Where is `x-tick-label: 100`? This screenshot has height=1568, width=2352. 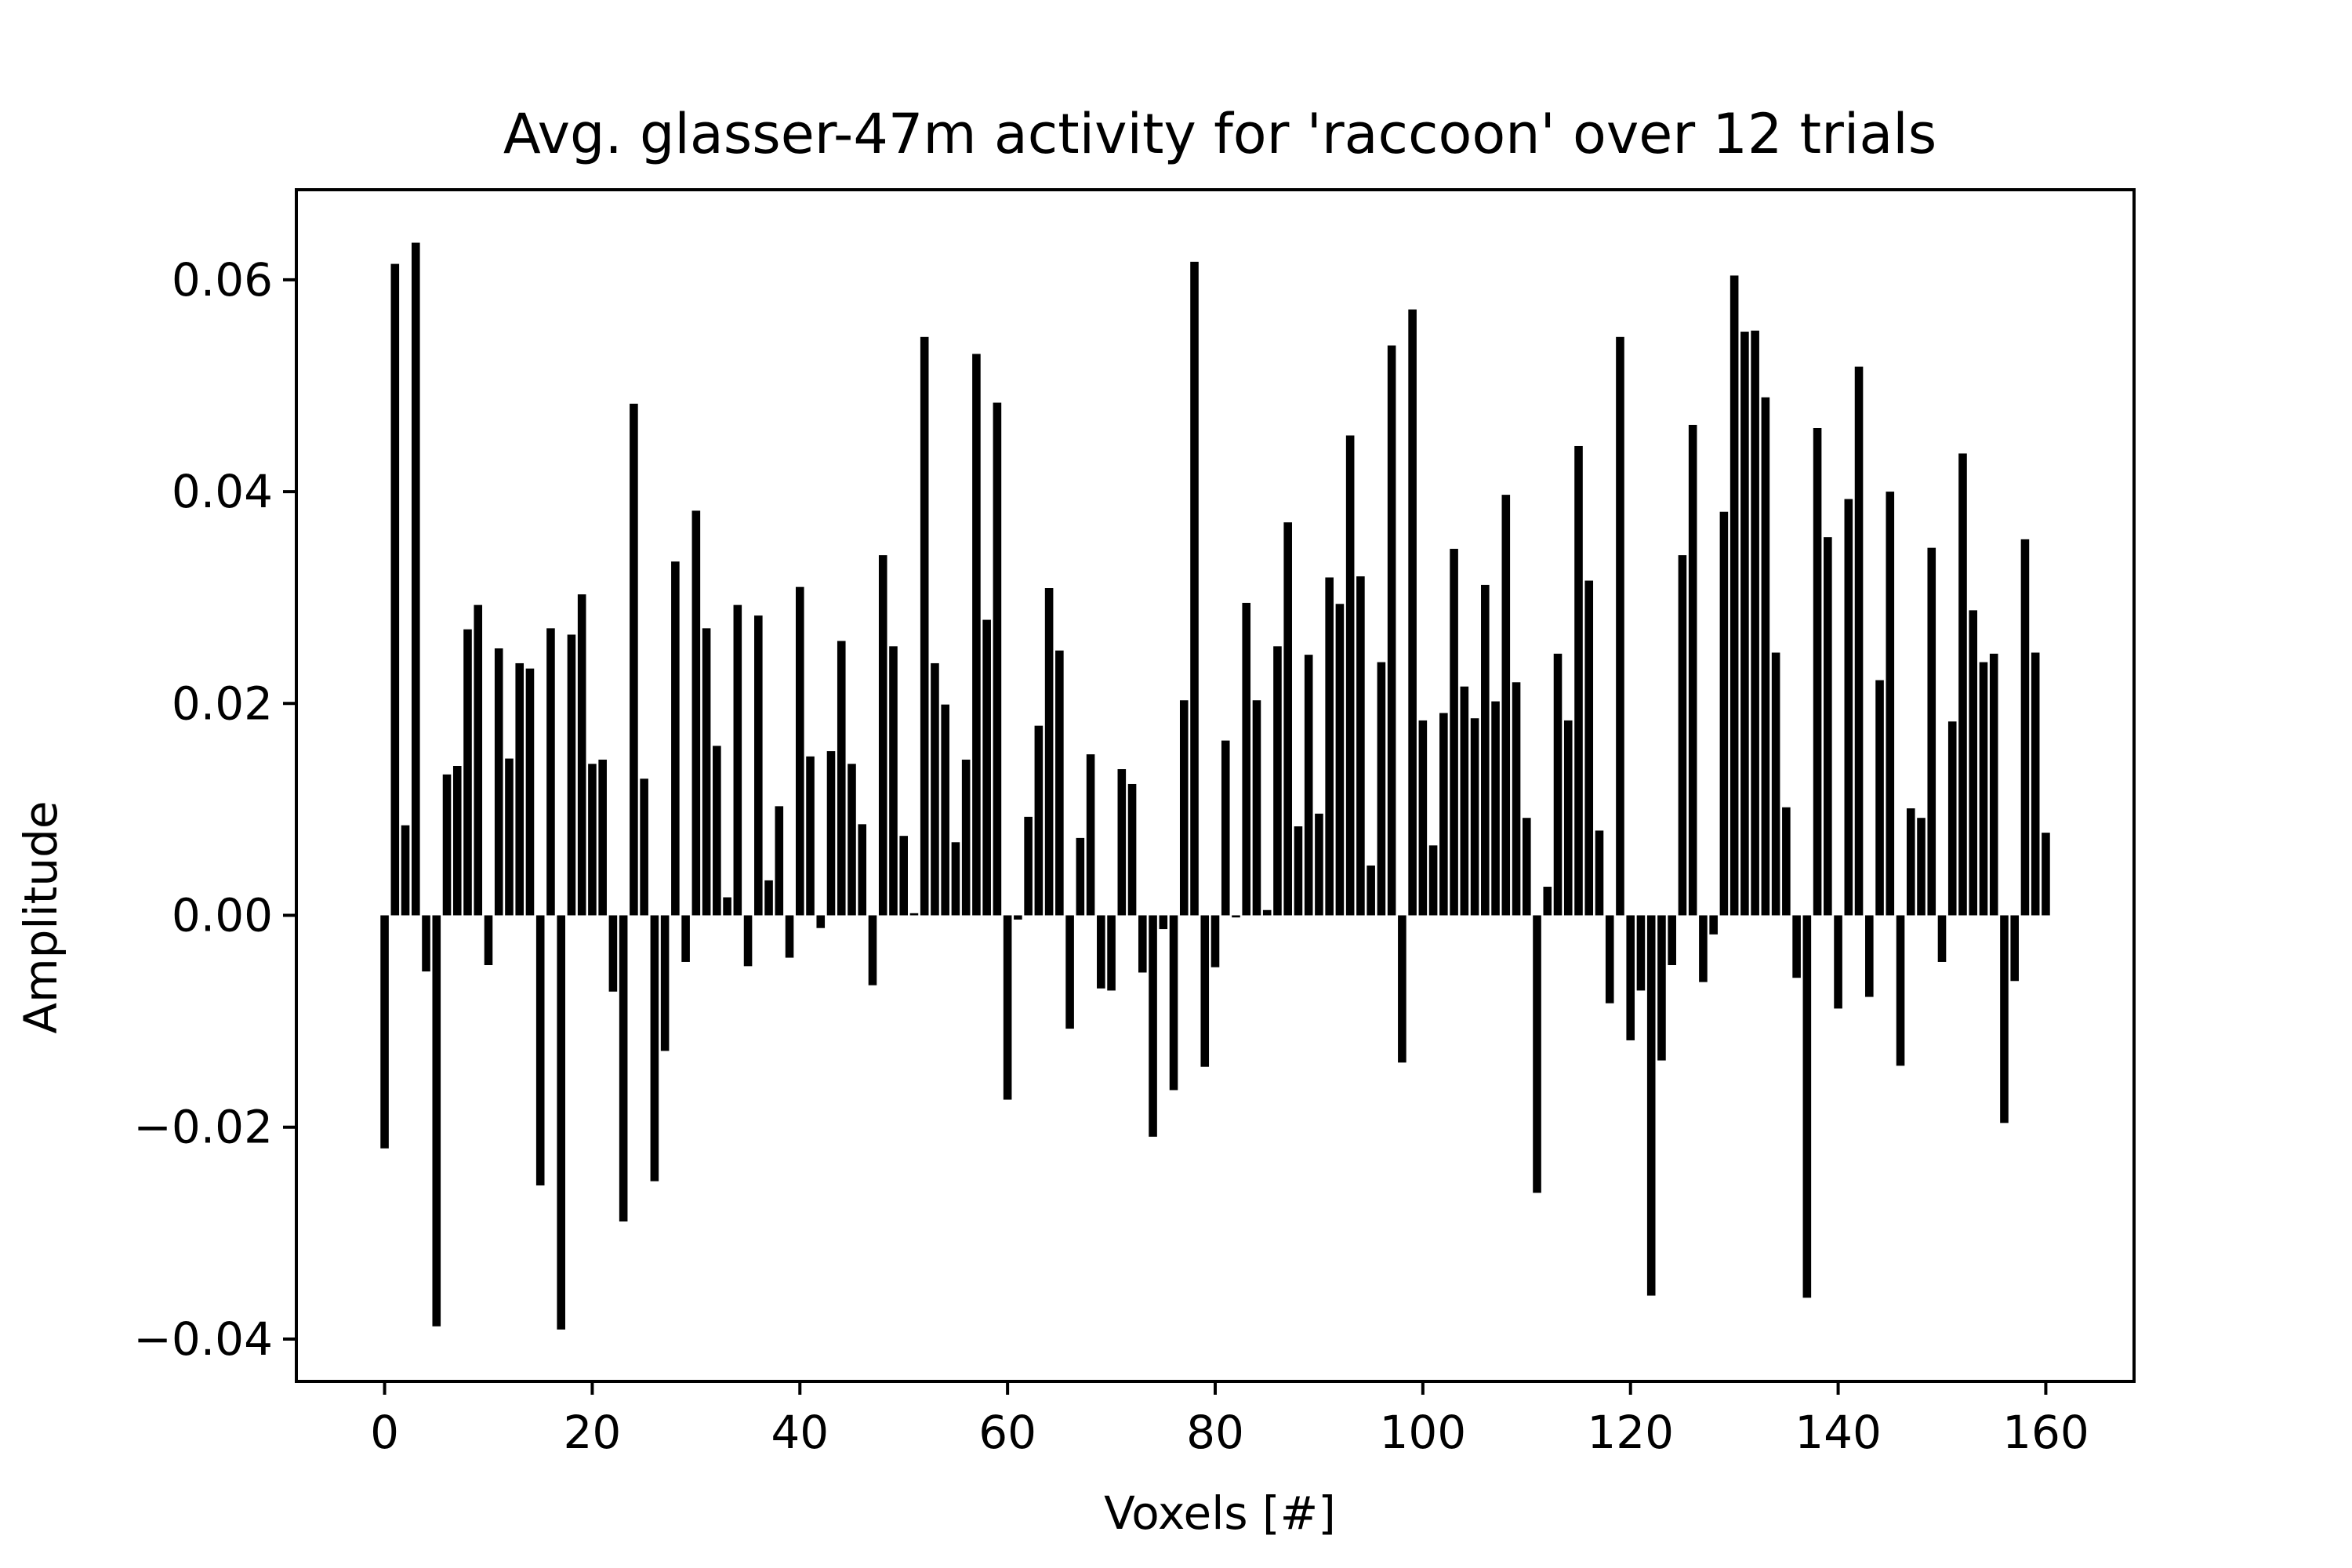
x-tick-label: 100 is located at coordinates (1422, 1432).